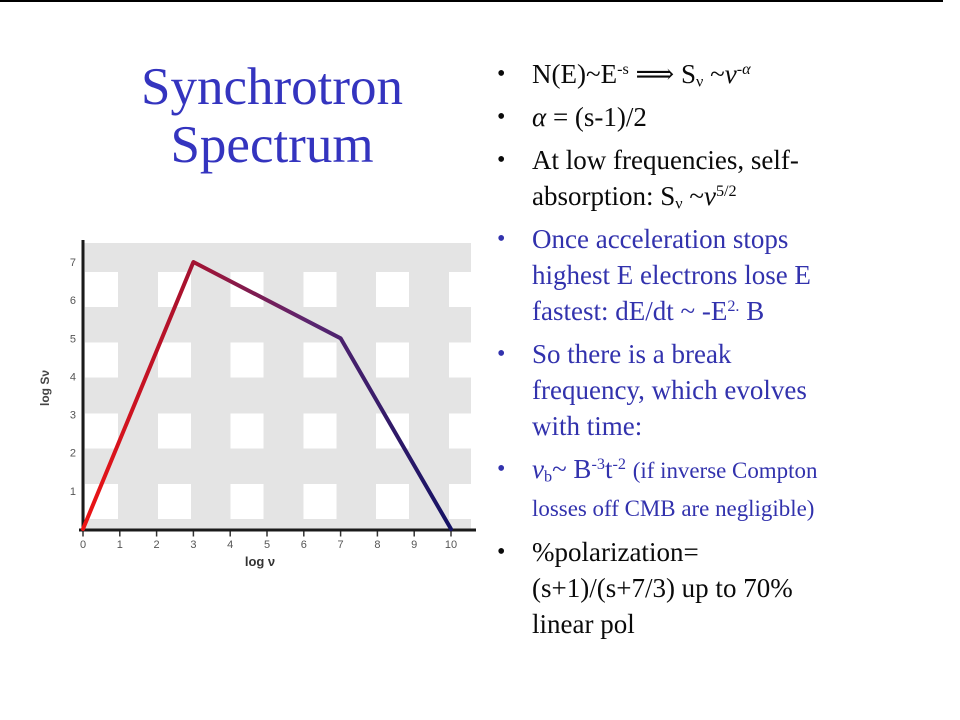 The image size is (960, 720). I want to click on x-tick-label: 4, so click(230, 545).